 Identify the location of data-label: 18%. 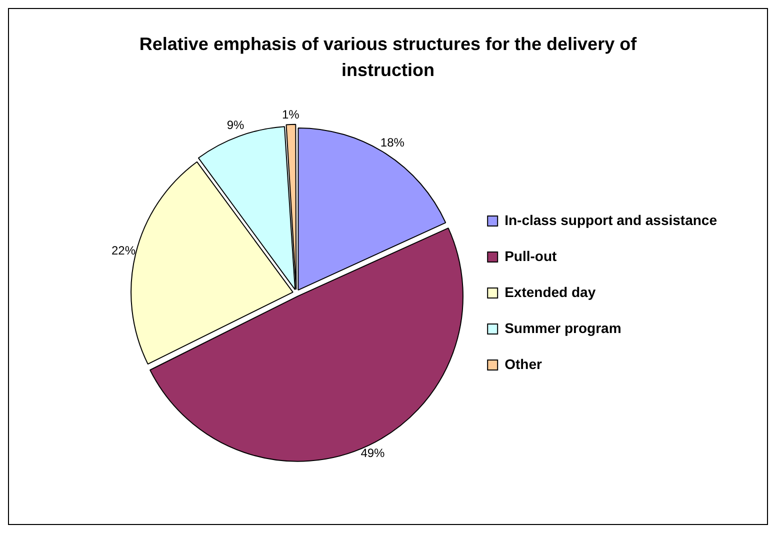
(392, 143).